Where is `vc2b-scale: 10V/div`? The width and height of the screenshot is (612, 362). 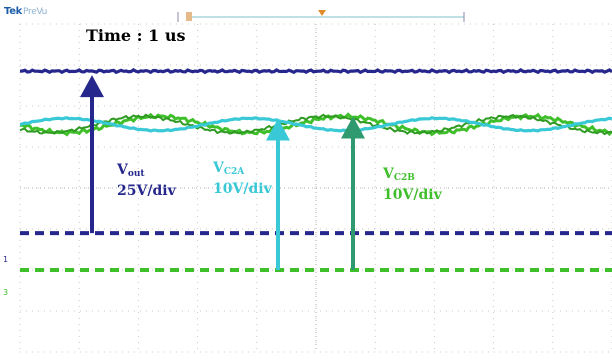 vc2b-scale: 10V/div is located at coordinates (412, 195).